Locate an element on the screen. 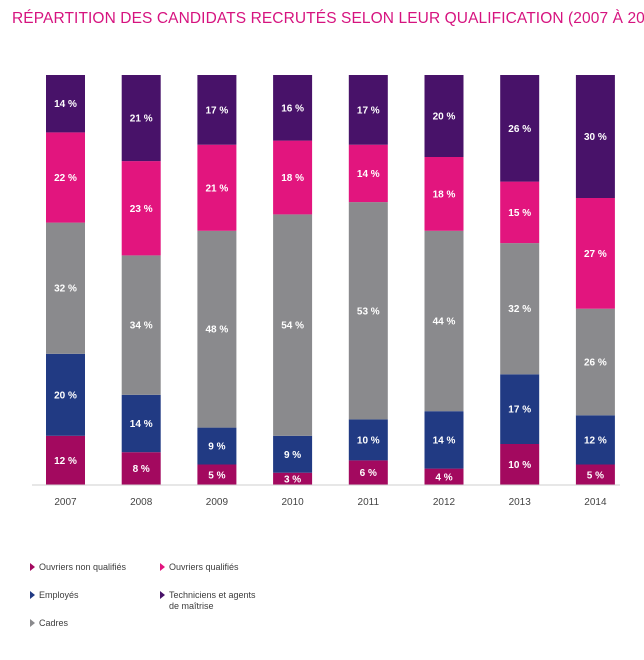 This screenshot has height=660, width=644. data-label: 53 % is located at coordinates (368, 311).